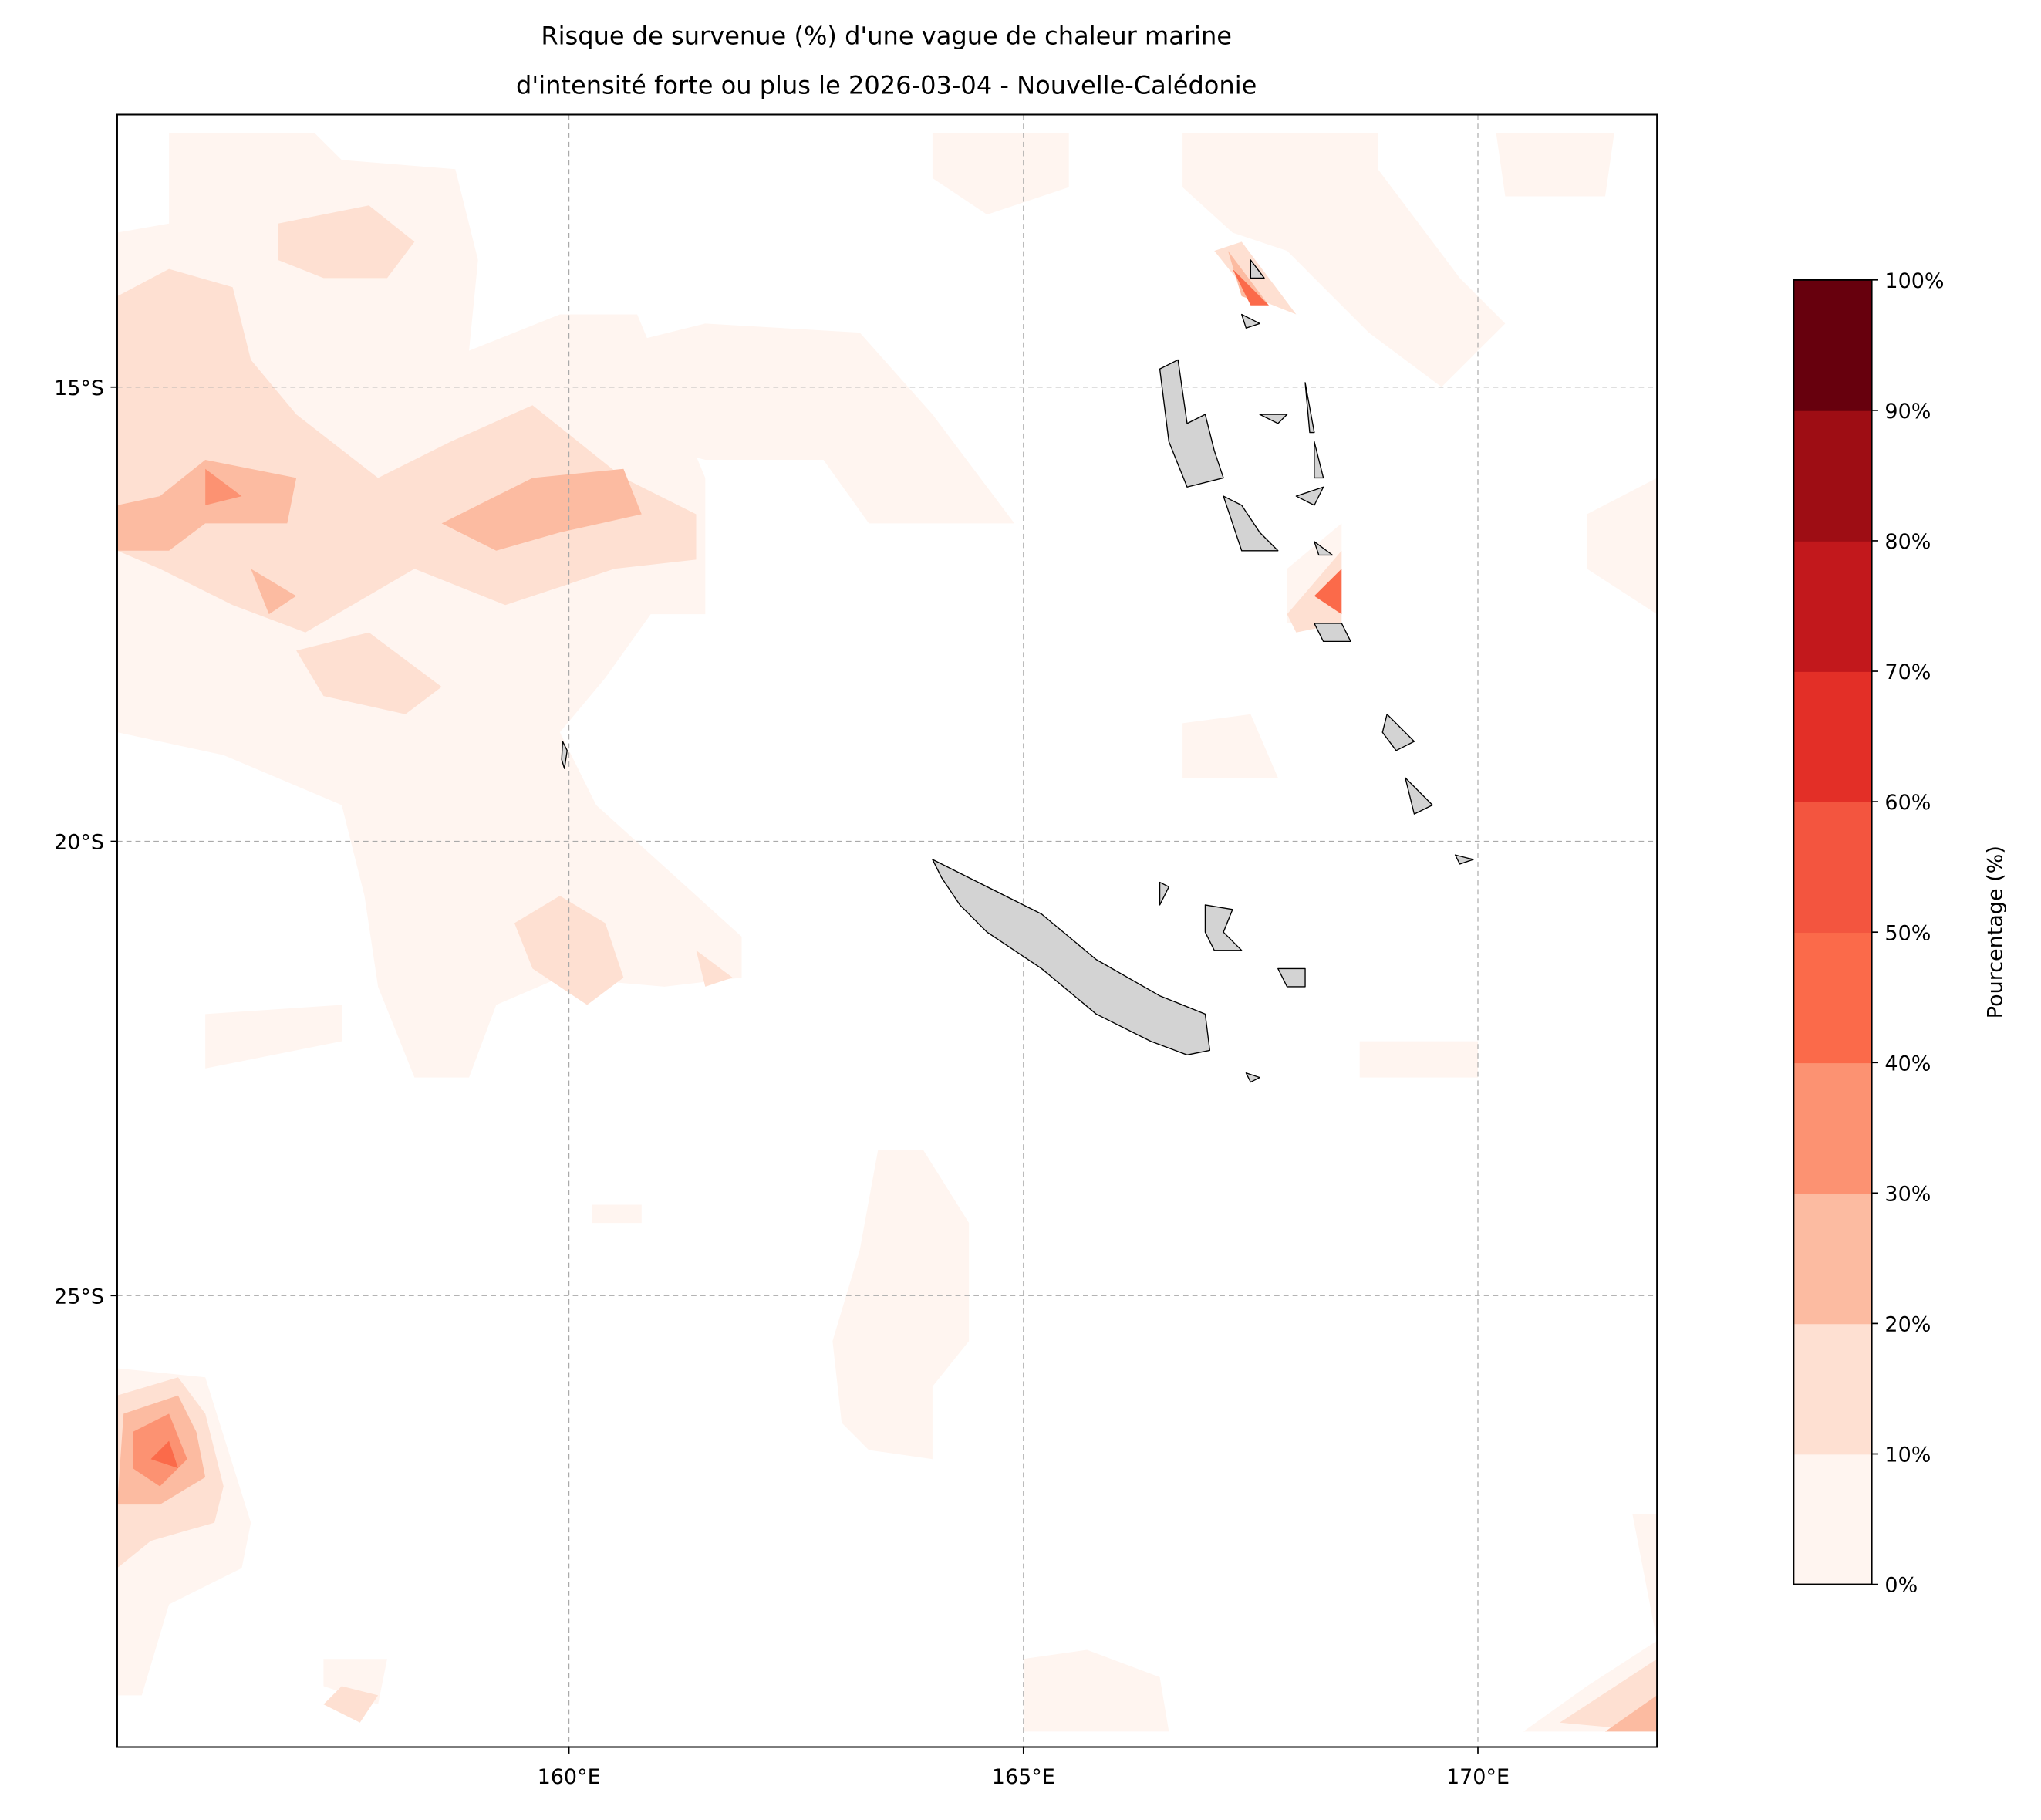  I want to click on colorbar: 0% 10% 20% 30% 40% 50% 60% 70% 80% 90% 100%, so click(1869, 934).